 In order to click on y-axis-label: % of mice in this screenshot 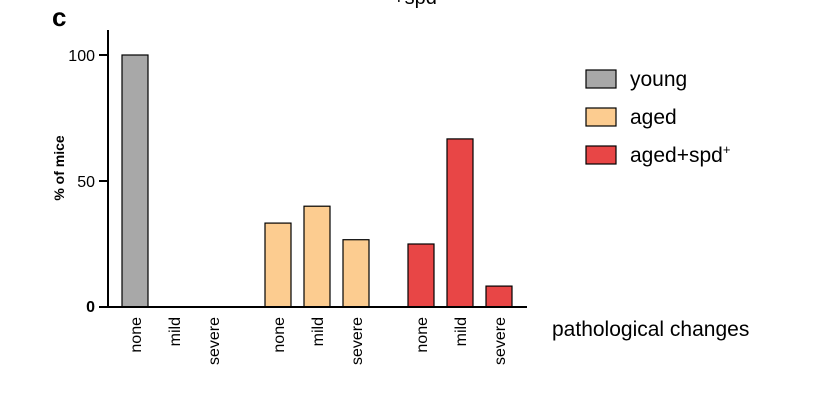, I will do `click(59, 168)`.